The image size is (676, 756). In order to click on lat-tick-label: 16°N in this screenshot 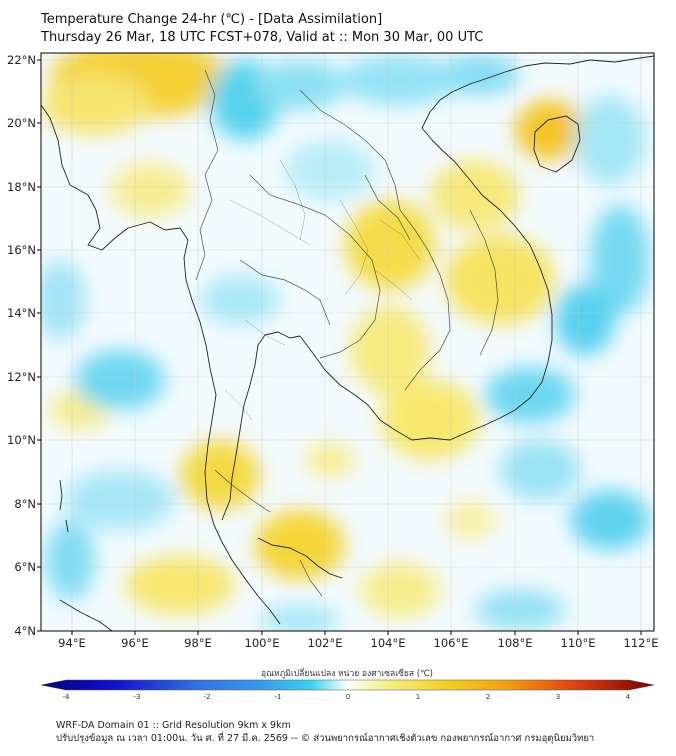, I will do `click(21, 250)`.